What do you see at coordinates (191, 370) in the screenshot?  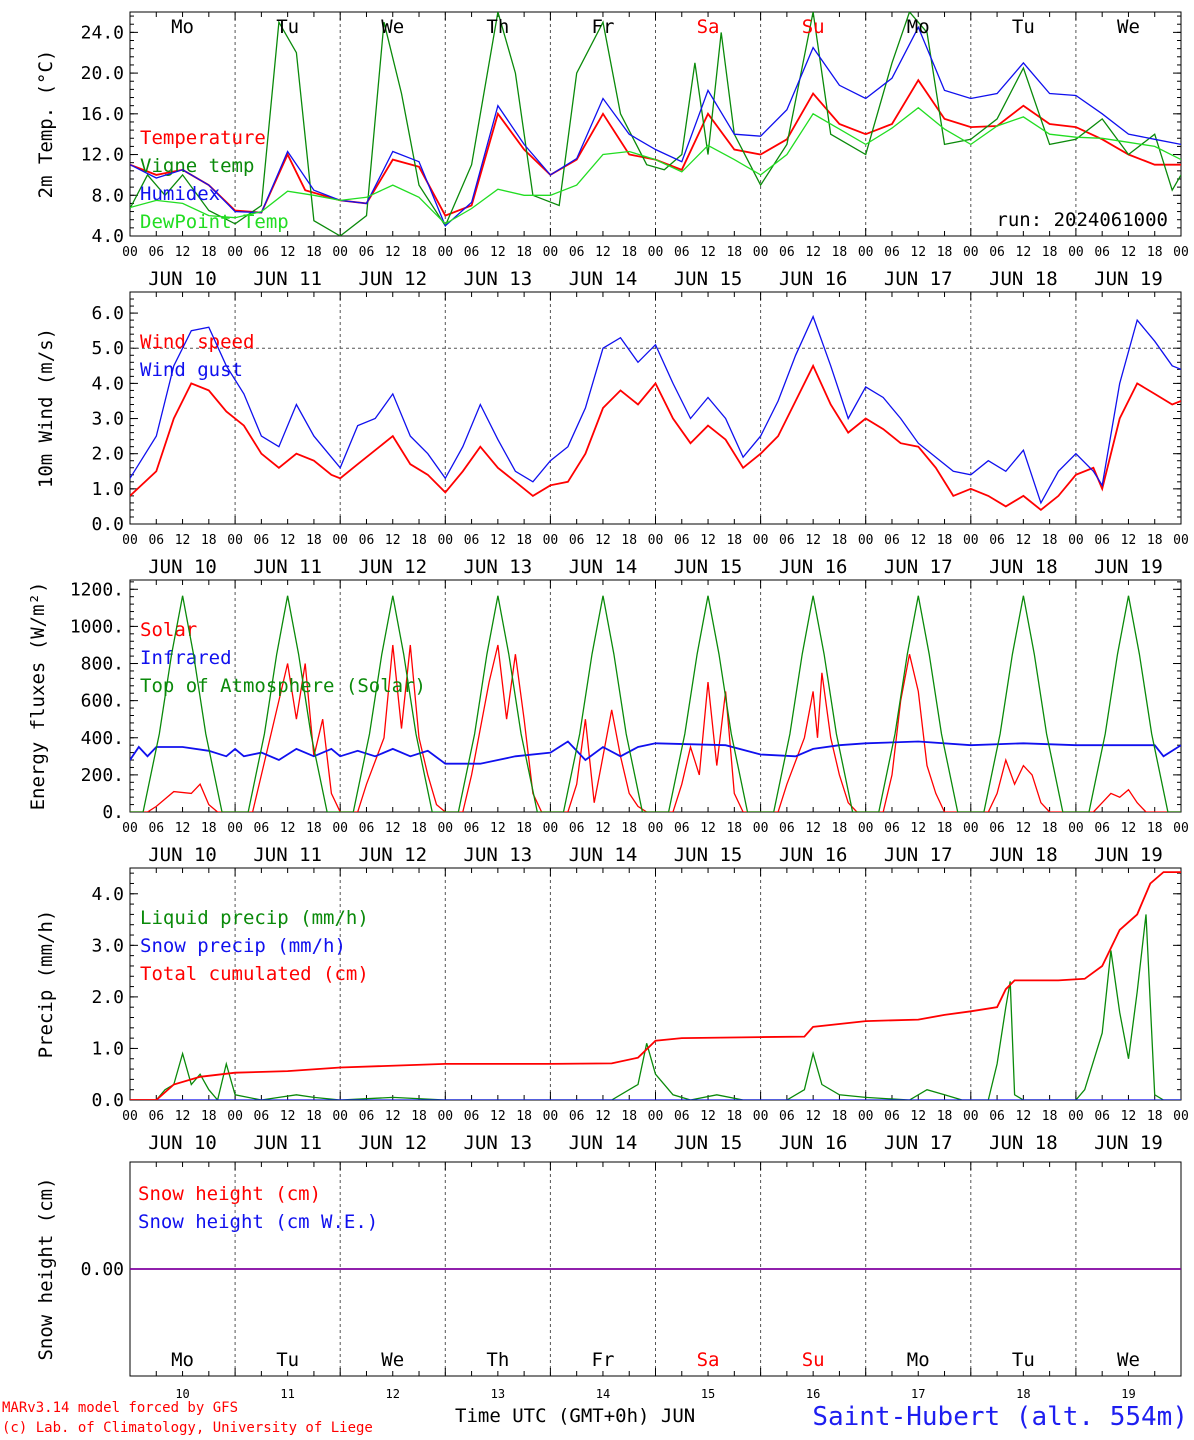 I see `legend-entry: Wind gust` at bounding box center [191, 370].